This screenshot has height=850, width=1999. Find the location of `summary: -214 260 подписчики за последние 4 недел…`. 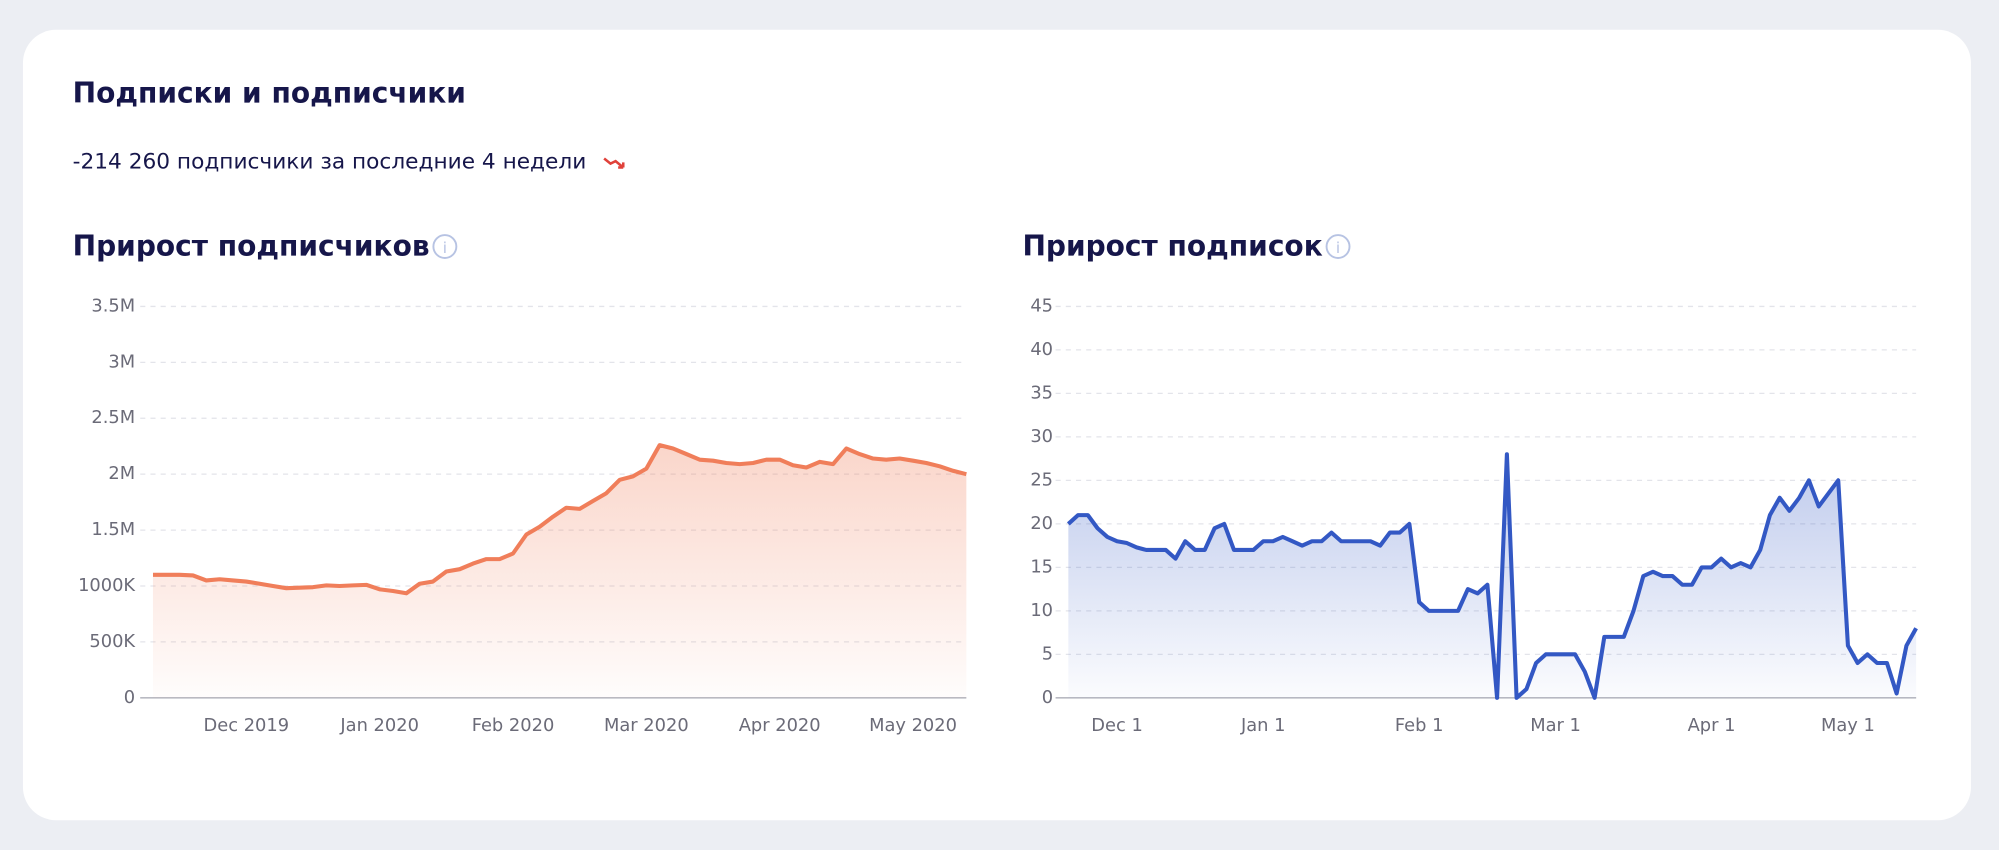

summary: -214 260 подписчики за последние 4 недел… is located at coordinates (330, 162).